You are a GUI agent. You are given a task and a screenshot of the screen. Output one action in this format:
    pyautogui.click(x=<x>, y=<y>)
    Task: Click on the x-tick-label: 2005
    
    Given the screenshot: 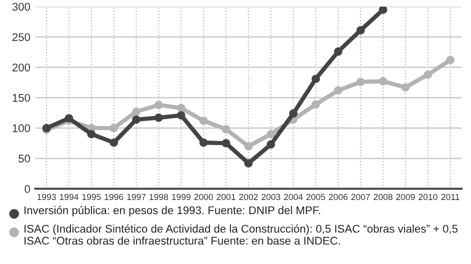 What is the action you would take?
    pyautogui.click(x=316, y=197)
    